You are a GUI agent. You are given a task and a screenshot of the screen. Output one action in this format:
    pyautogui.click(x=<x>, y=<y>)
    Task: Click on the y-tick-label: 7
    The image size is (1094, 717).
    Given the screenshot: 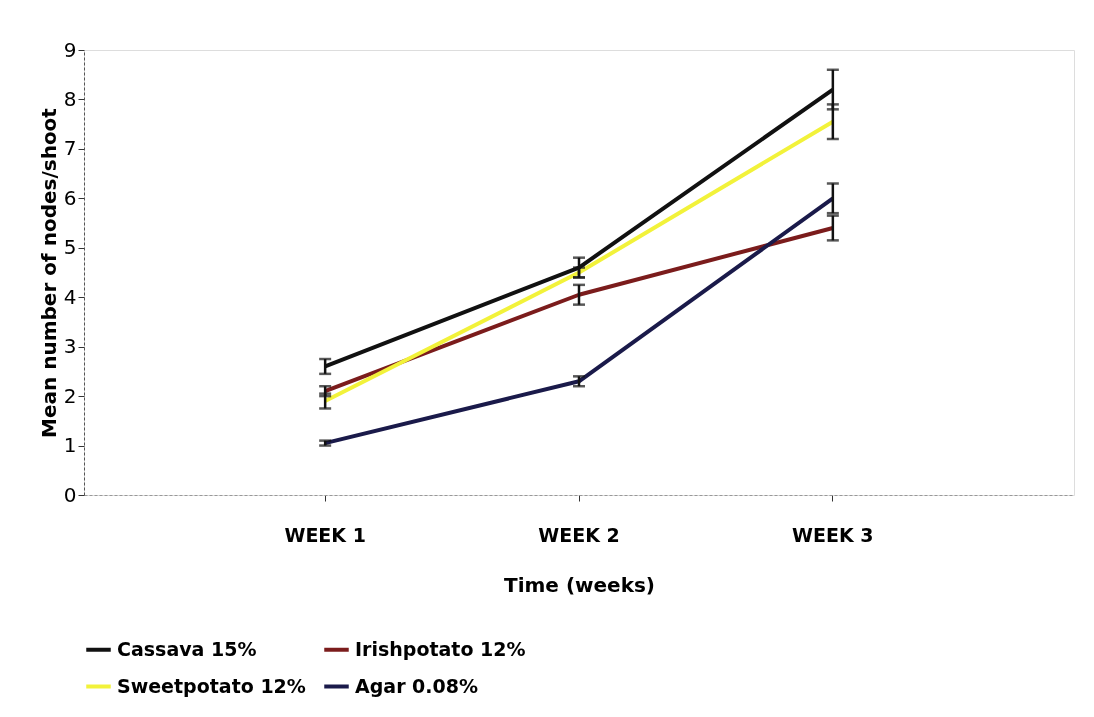 What is the action you would take?
    pyautogui.click(x=70, y=148)
    